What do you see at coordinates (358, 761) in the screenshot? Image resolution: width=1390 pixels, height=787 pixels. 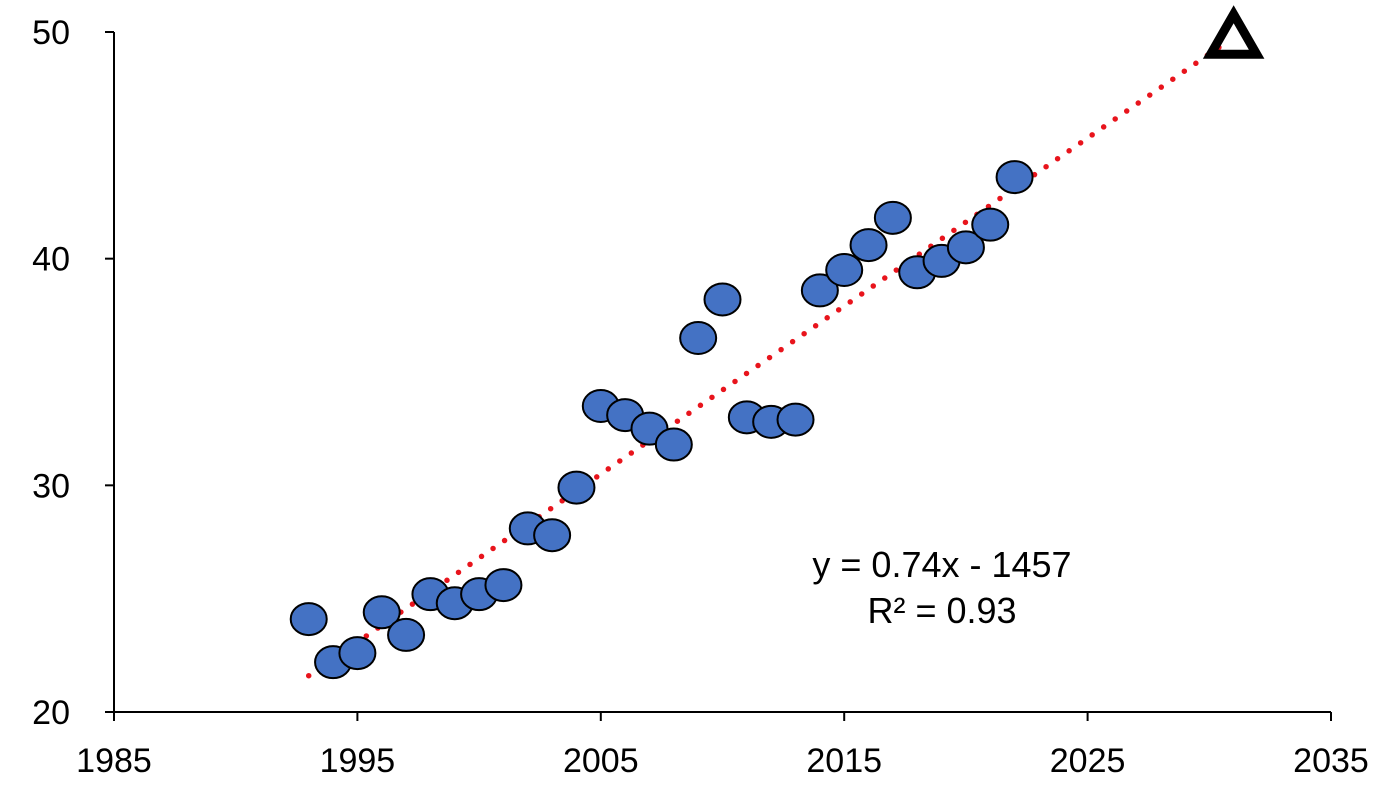 I see `x-tick-label: 1995` at bounding box center [358, 761].